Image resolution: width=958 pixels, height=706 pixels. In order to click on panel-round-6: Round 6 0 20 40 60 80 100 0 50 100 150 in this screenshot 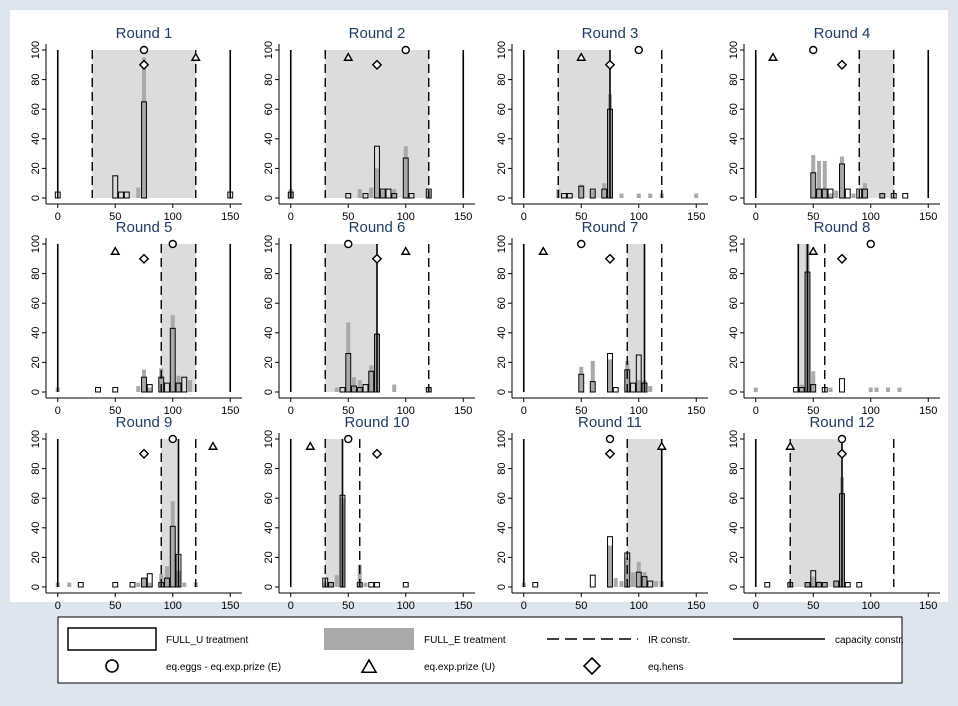, I will do `click(369, 318)`.